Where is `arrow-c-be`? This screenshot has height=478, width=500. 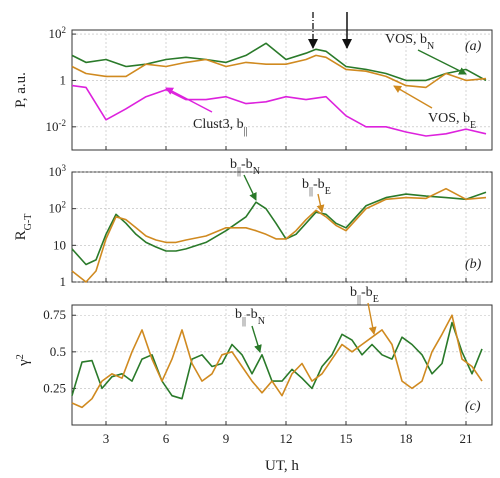 arrow-c-be is located at coordinates (372, 318).